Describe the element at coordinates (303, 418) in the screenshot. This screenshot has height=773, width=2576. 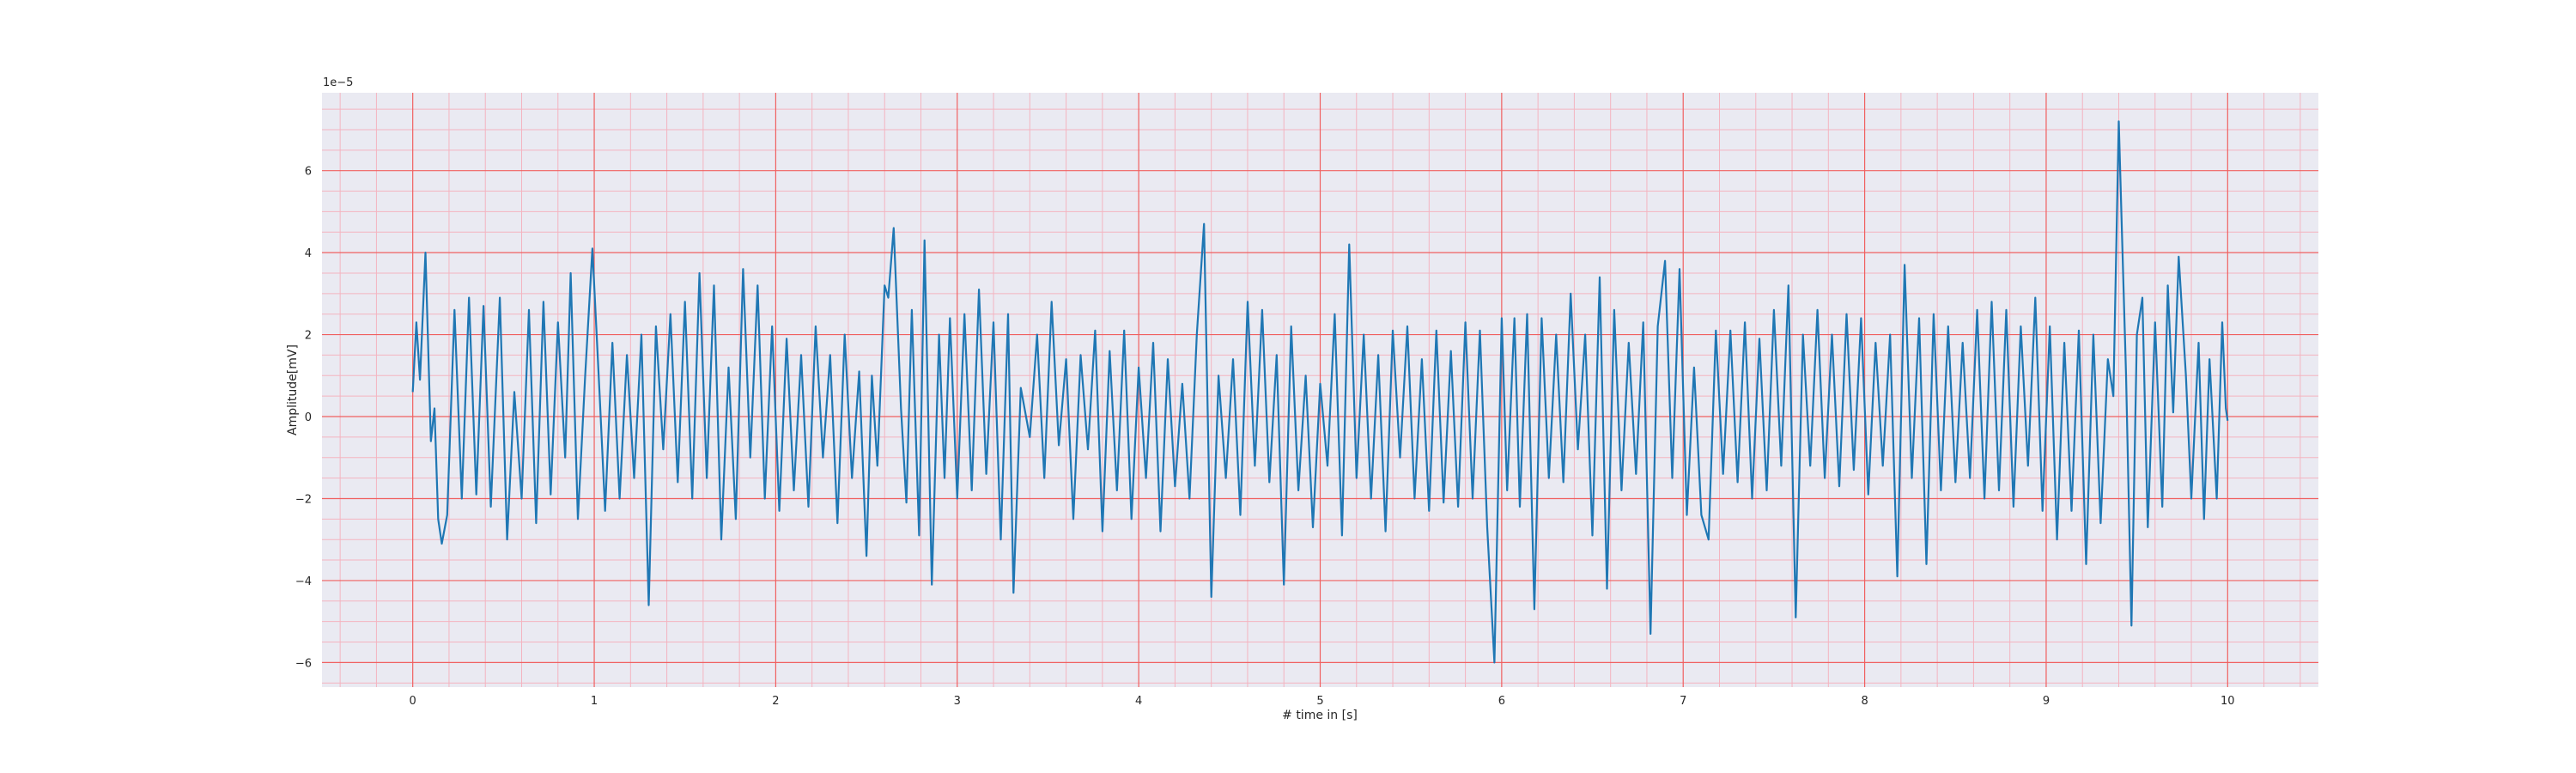
I see `y-axis-ticks: −6 −4 −2 0 2 4 6` at that location.